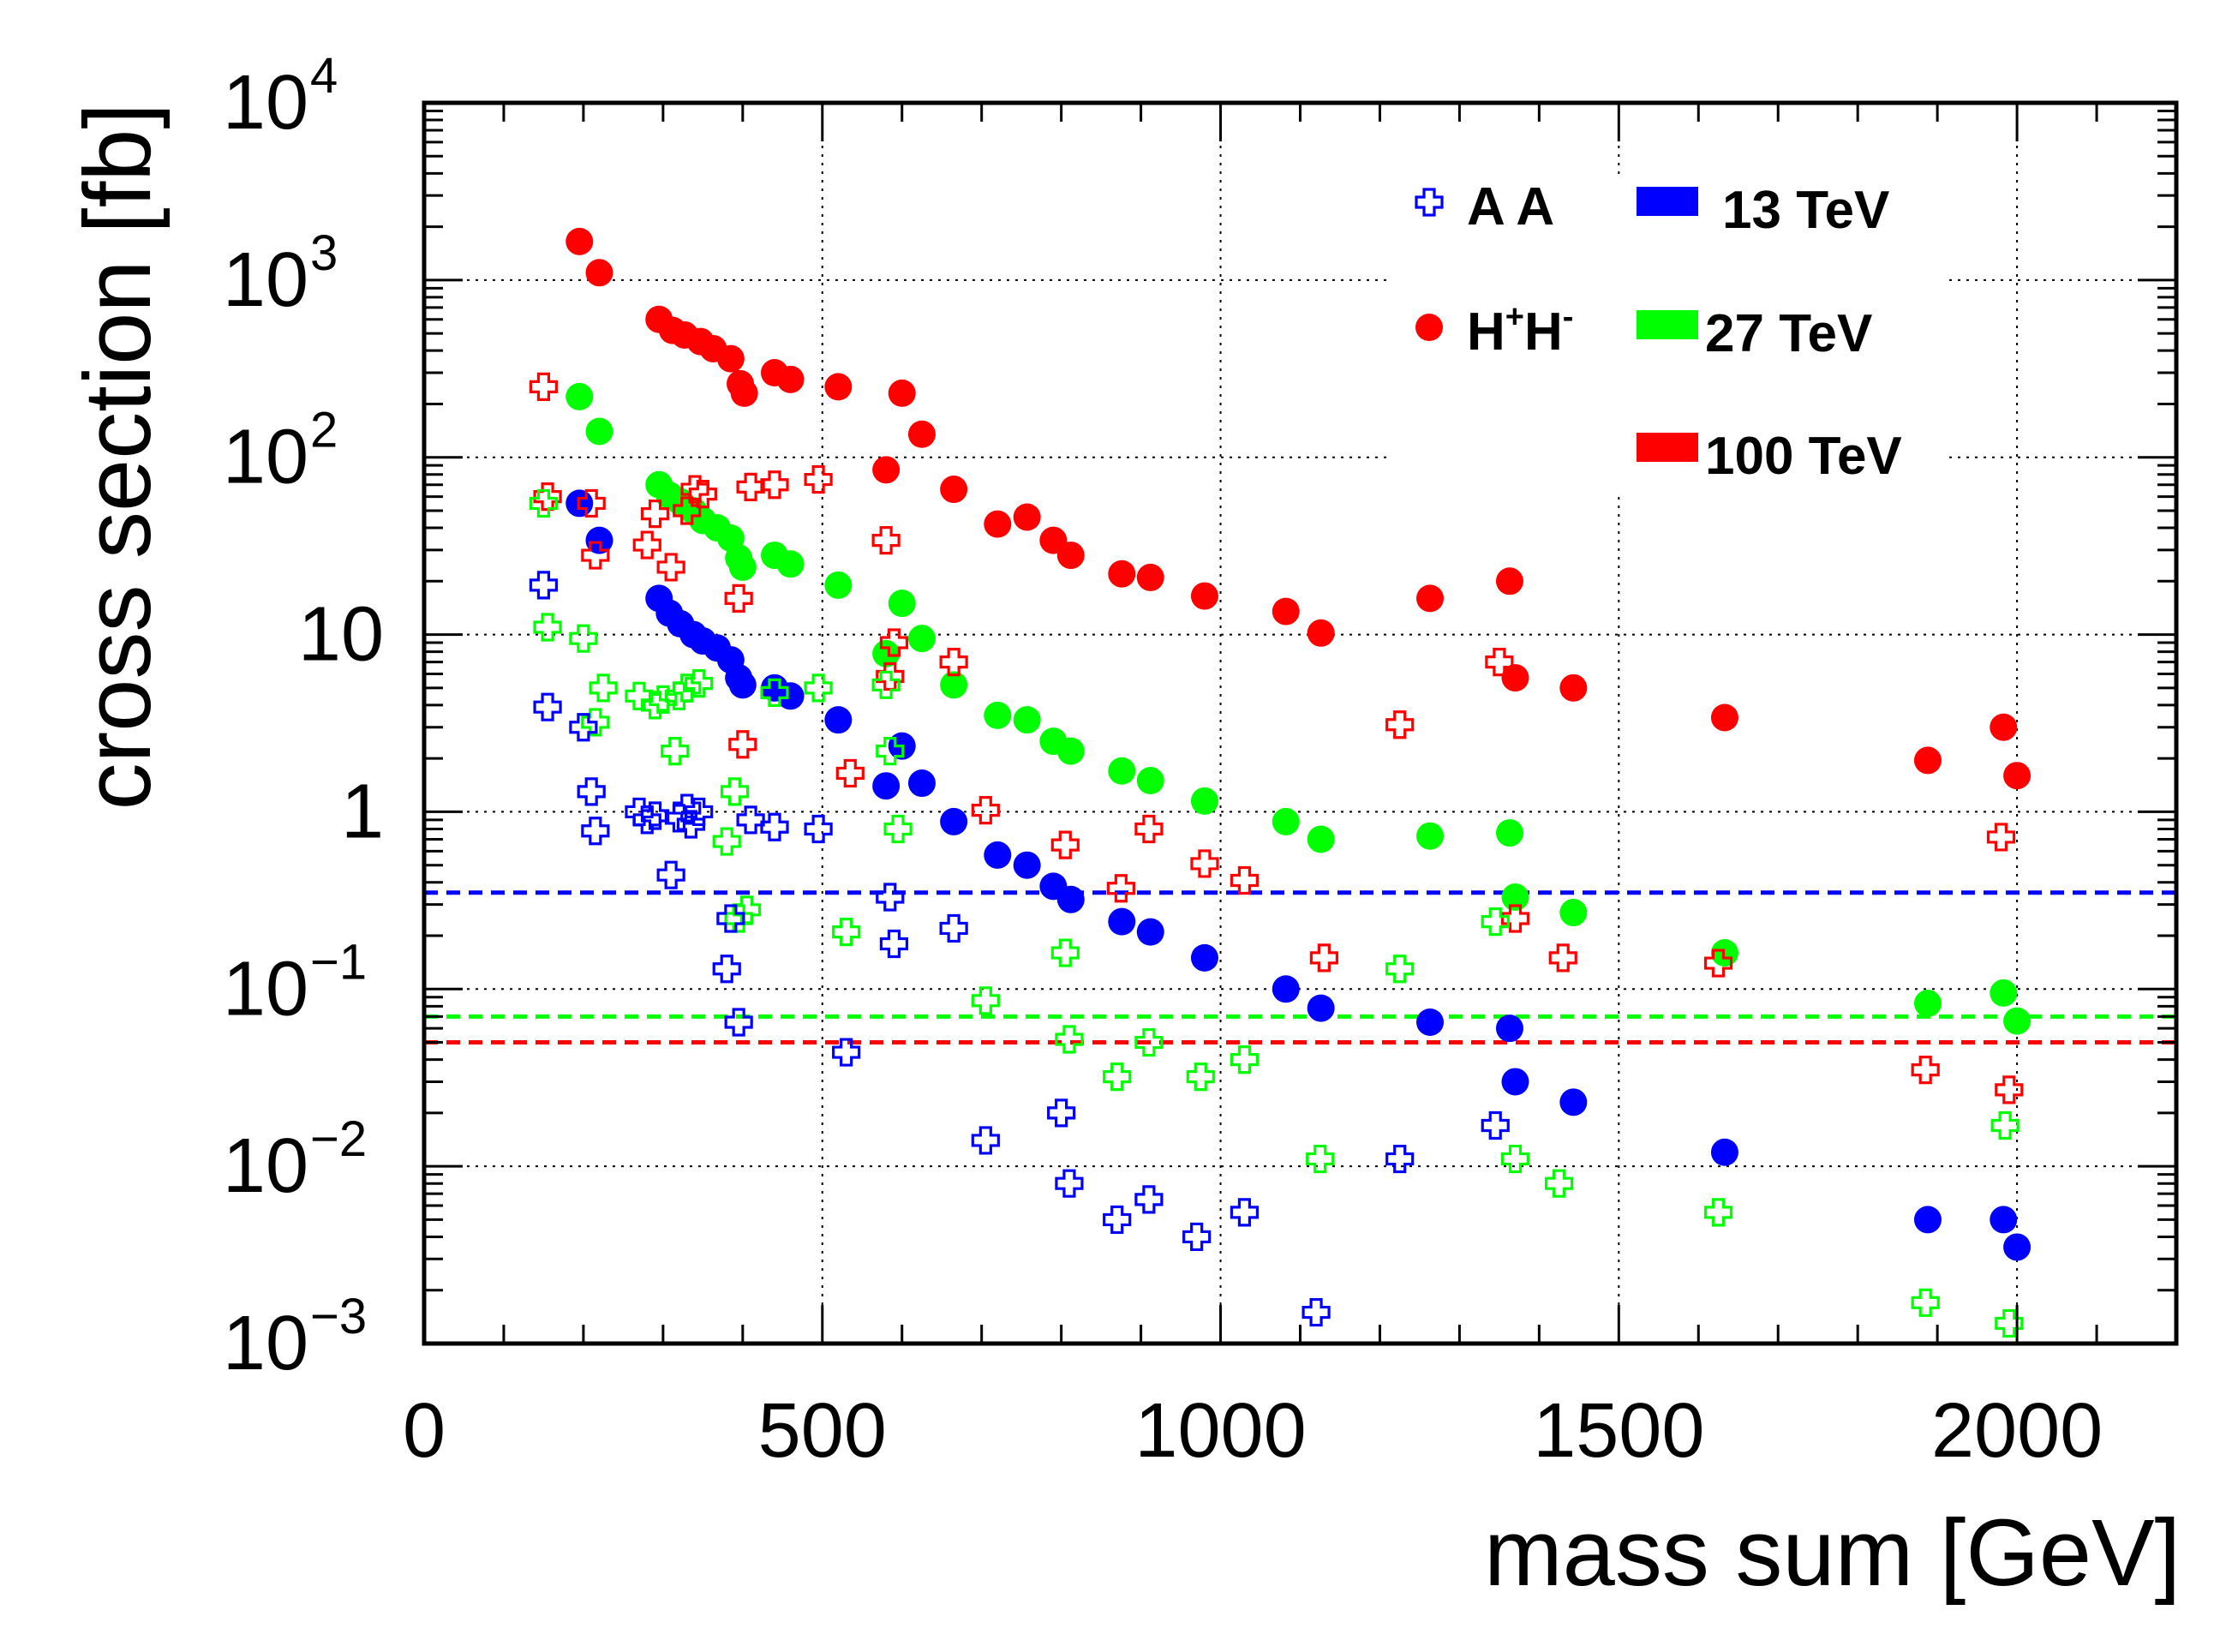  Describe the element at coordinates (324, 76) in the screenshot. I see `y-tick-exponent: 4` at that location.